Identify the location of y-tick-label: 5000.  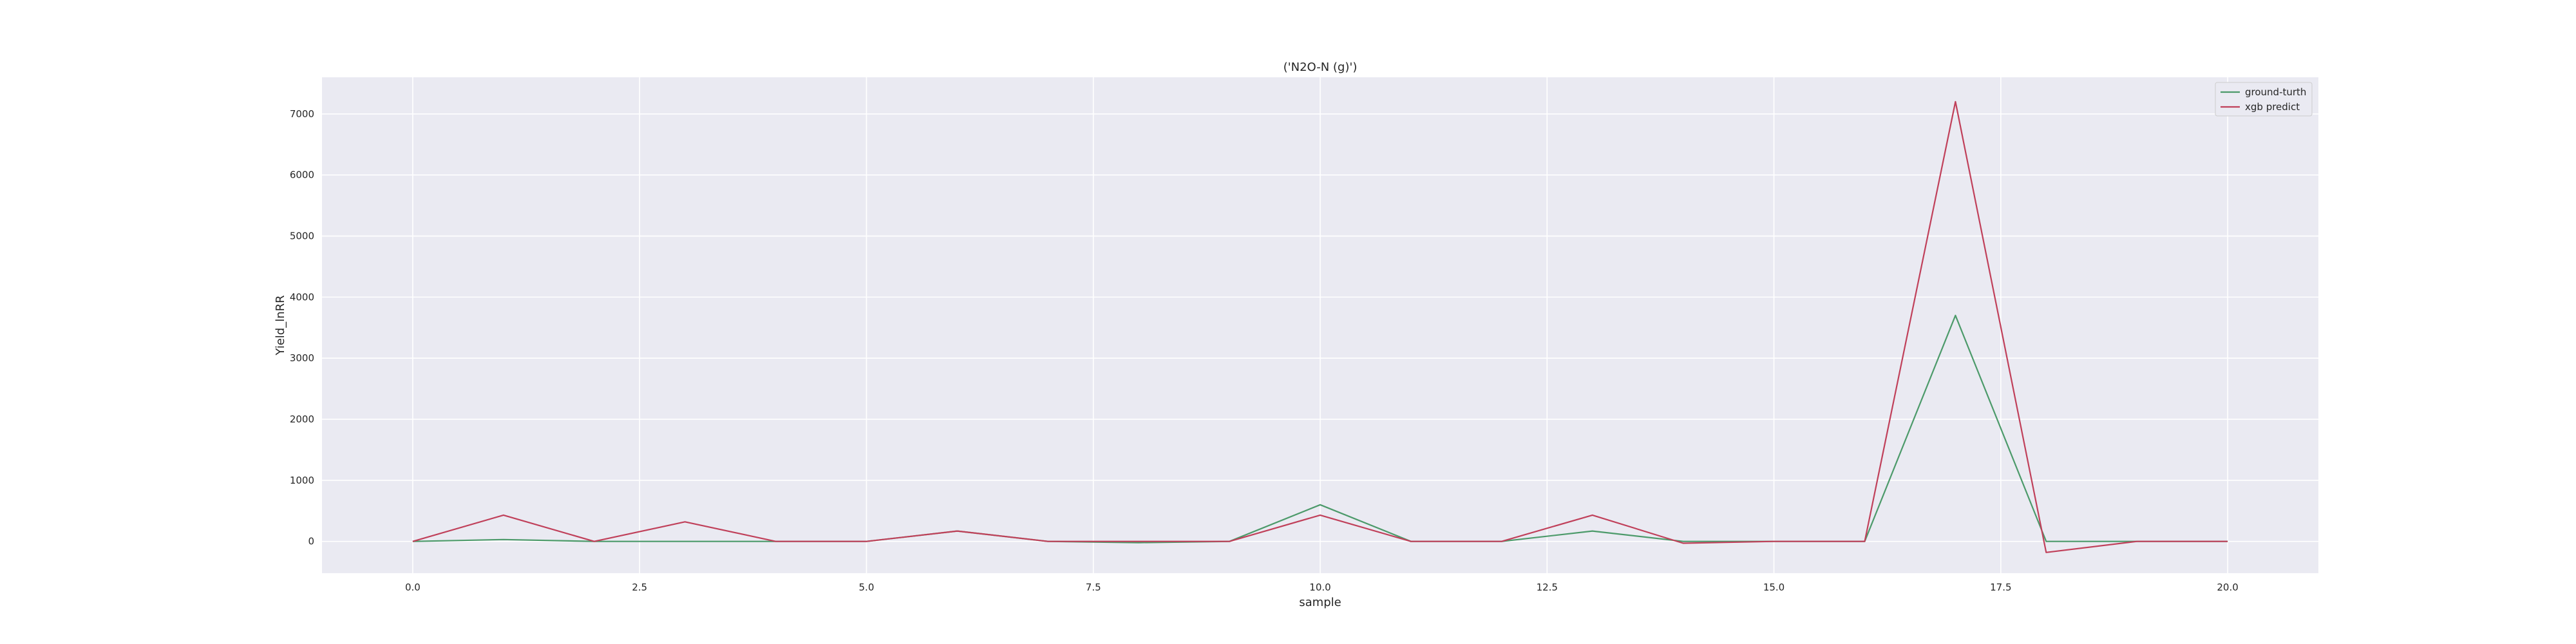
(302, 237).